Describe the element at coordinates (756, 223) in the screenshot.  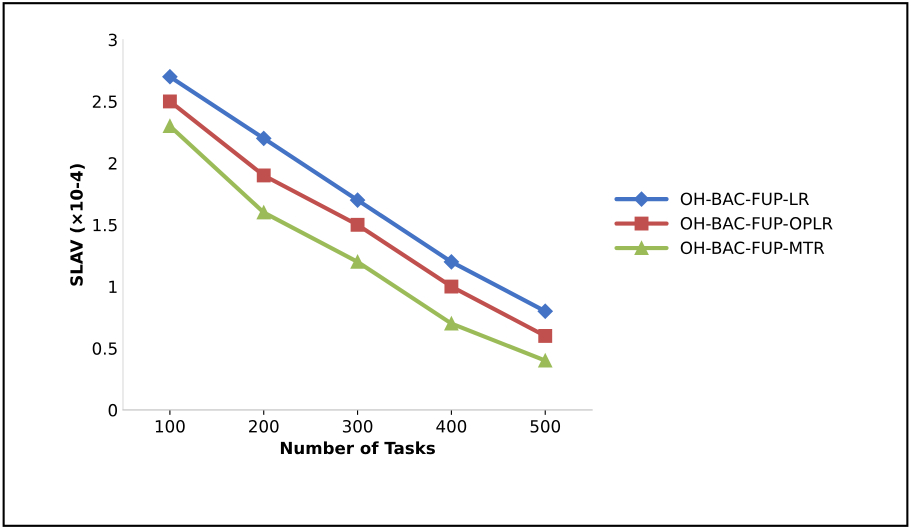
I see `legend-label: OH-BAC-FUP-OPLR` at that location.